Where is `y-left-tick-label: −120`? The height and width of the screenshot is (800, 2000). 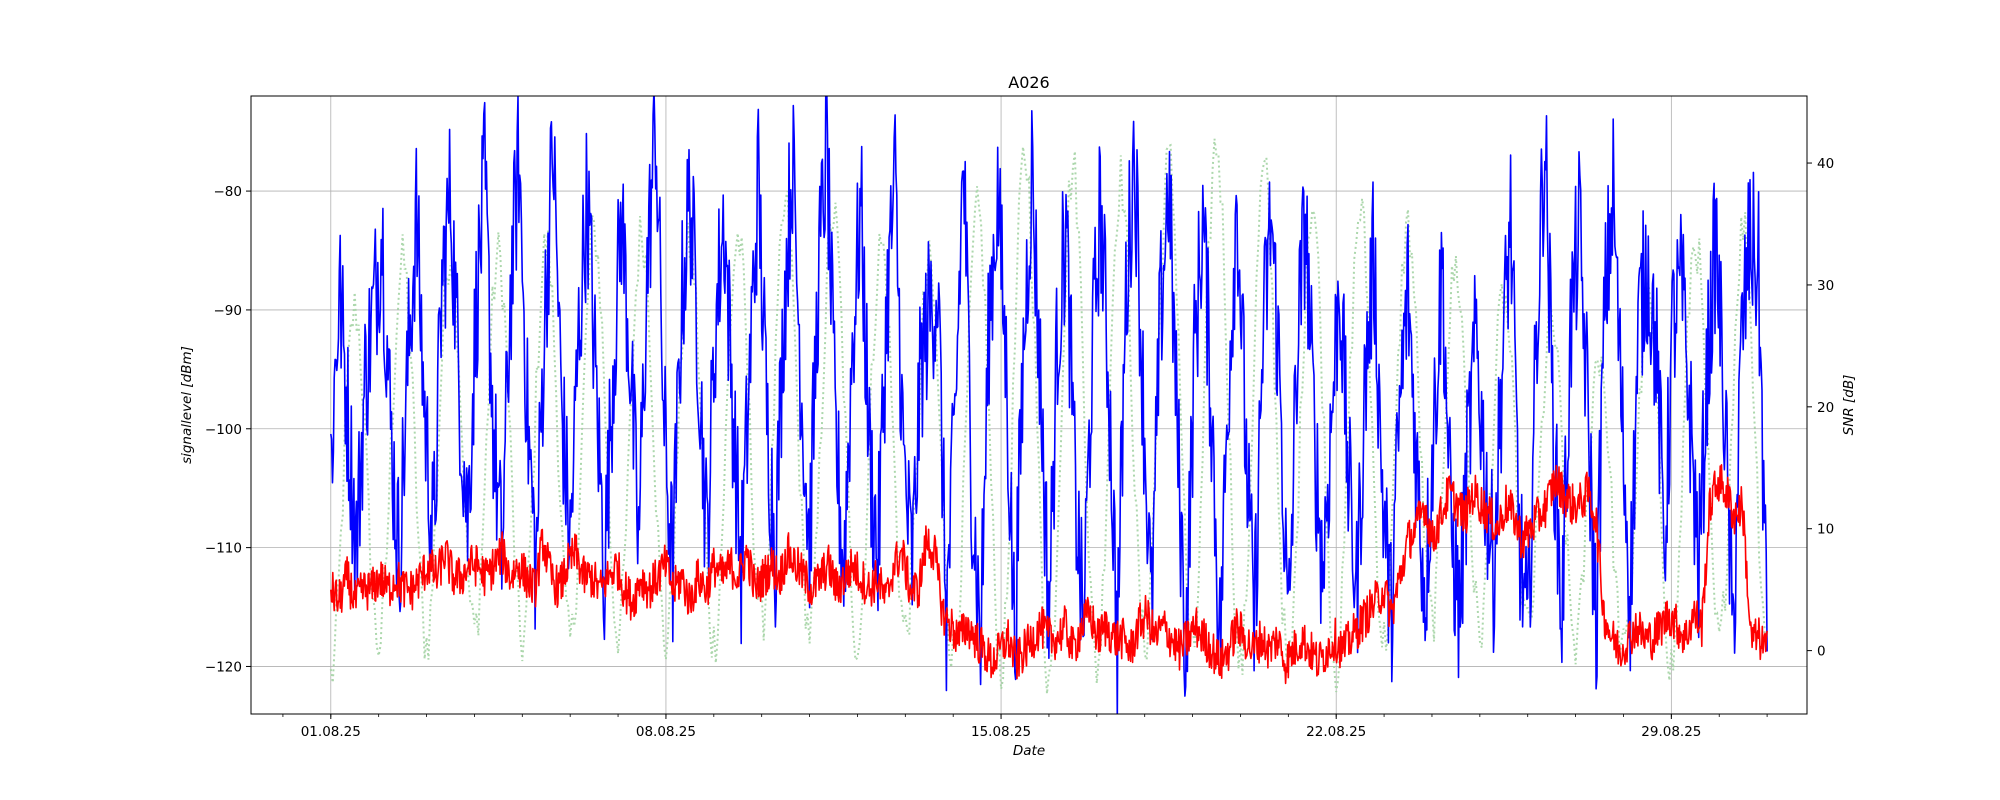 y-left-tick-label: −120 is located at coordinates (223, 667).